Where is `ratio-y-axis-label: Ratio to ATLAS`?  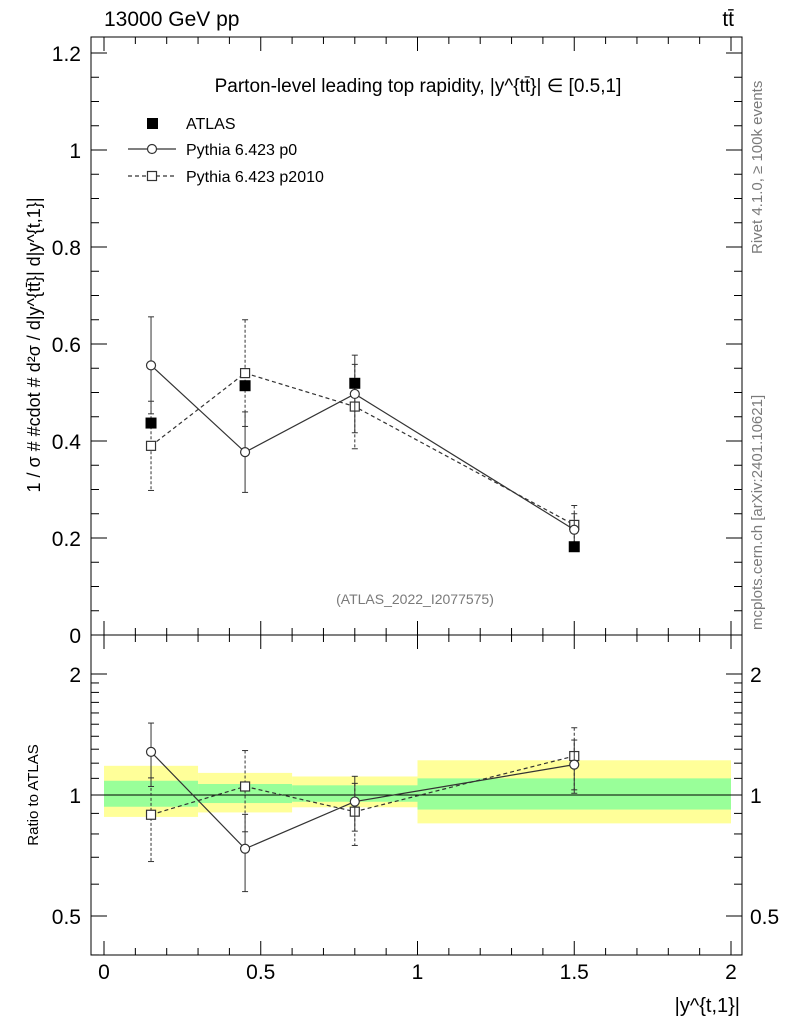 ratio-y-axis-label: Ratio to ATLAS is located at coordinates (33, 794).